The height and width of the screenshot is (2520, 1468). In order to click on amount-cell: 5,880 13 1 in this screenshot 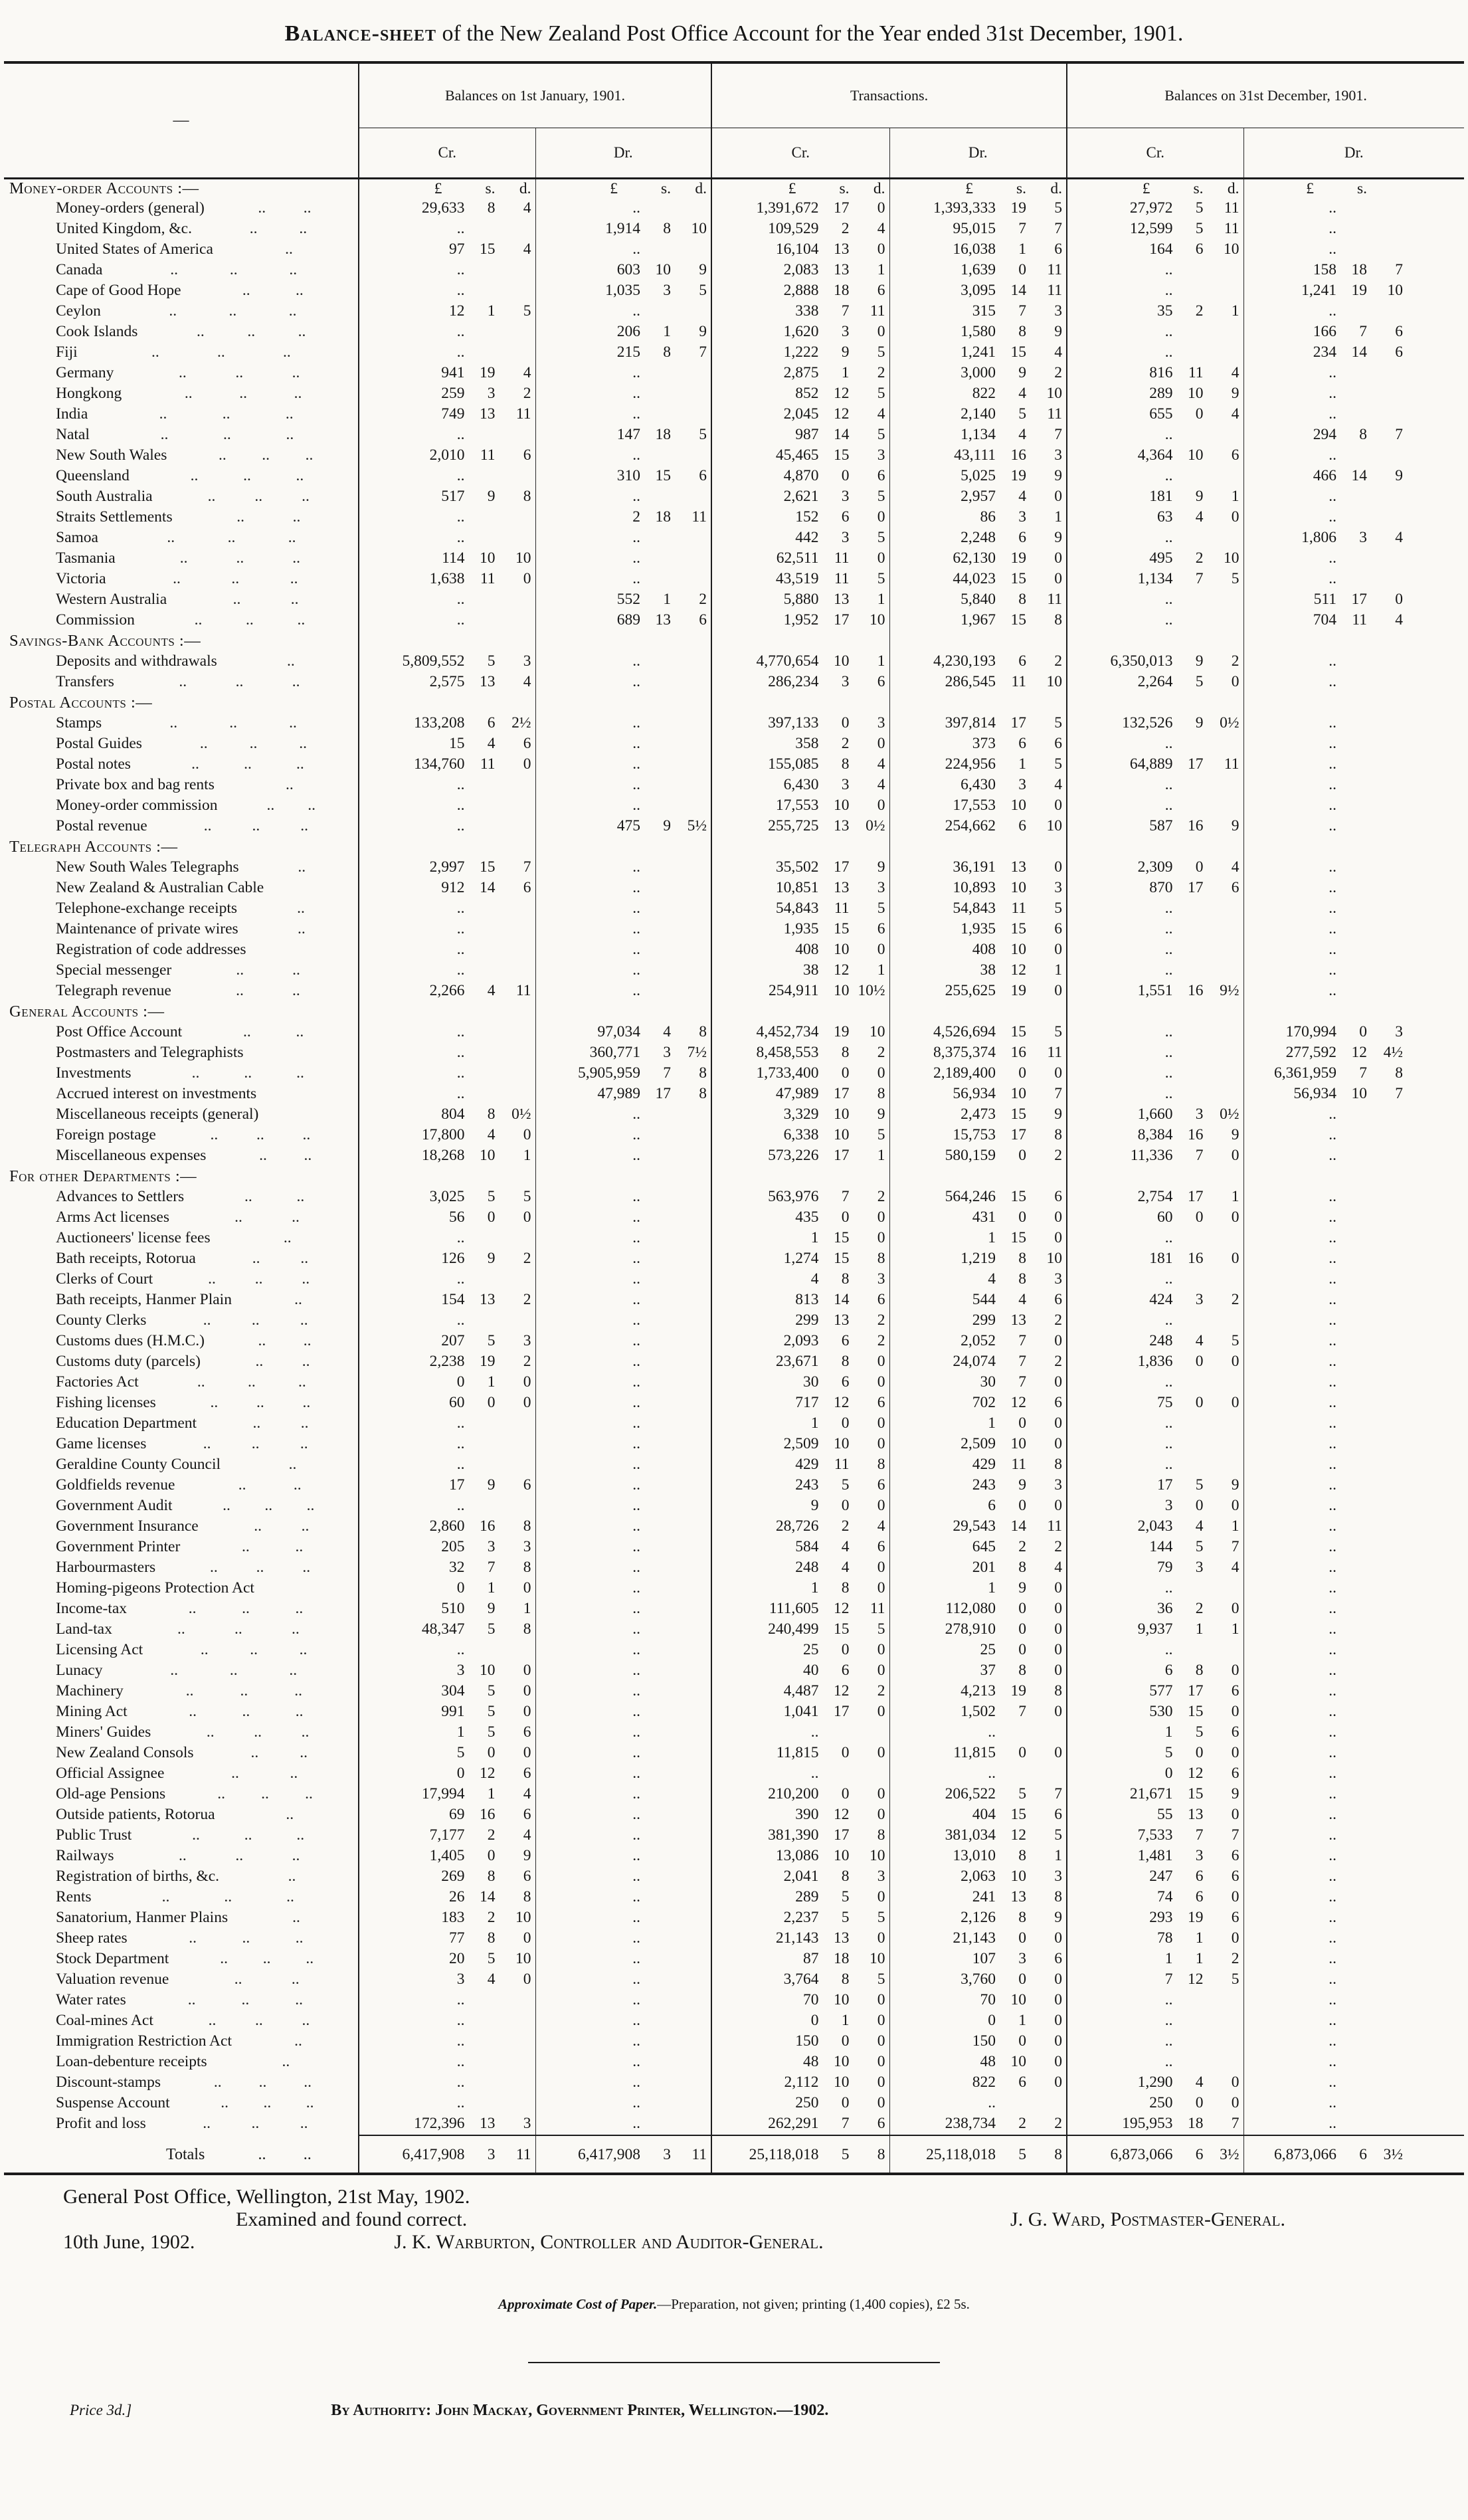, I will do `click(800, 600)`.